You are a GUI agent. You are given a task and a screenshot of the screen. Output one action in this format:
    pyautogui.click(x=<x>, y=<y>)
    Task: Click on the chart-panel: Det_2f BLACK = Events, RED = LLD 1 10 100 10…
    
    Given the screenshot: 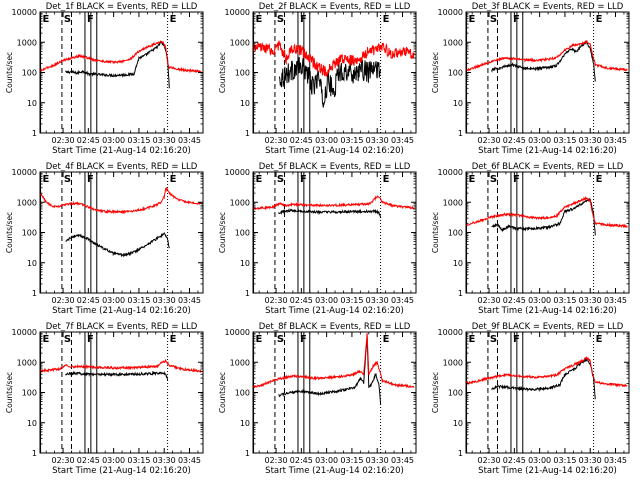 What is the action you would take?
    pyautogui.click(x=317, y=79)
    